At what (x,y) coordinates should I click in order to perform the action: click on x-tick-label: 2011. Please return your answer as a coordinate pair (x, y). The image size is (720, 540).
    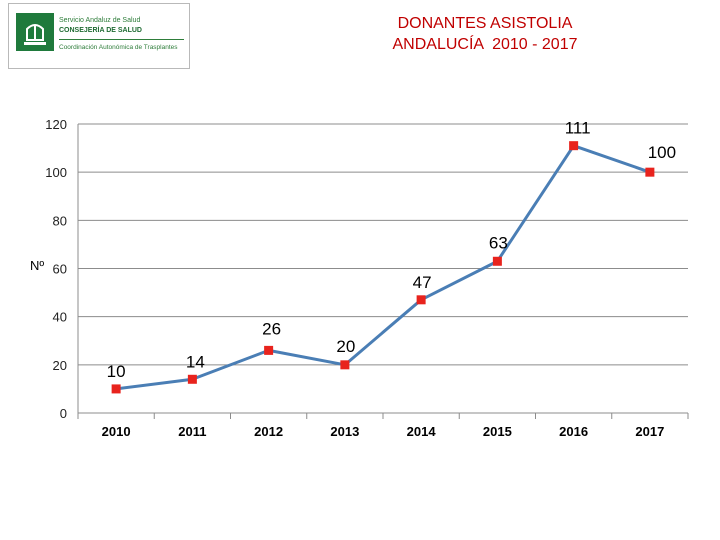
    Looking at the image, I should click on (192, 431).